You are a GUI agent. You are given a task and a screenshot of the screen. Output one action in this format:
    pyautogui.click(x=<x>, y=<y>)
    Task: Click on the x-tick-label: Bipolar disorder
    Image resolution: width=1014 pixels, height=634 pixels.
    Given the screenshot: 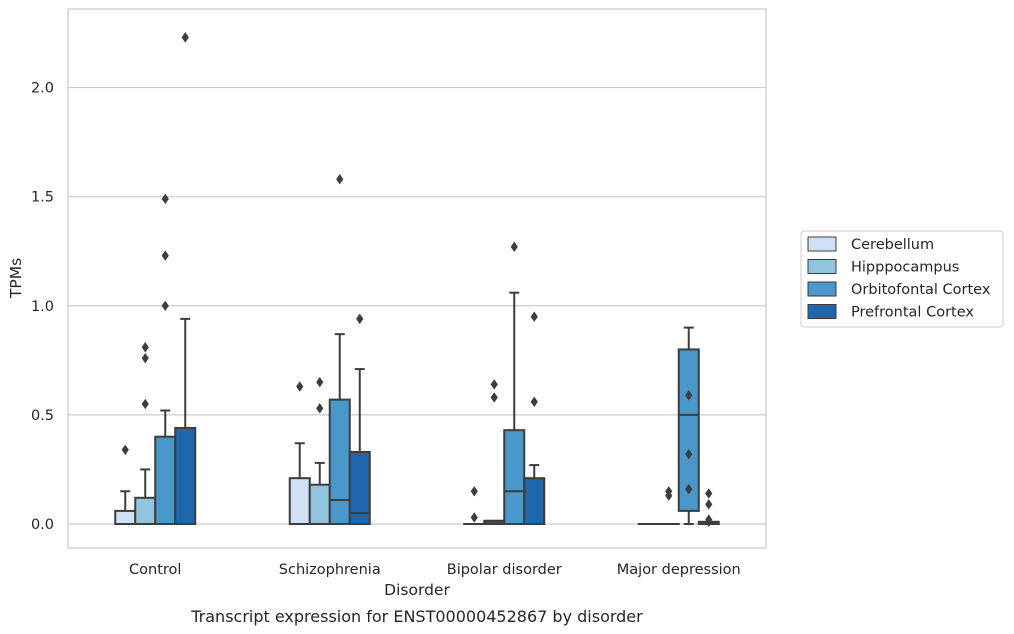 What is the action you would take?
    pyautogui.click(x=504, y=570)
    